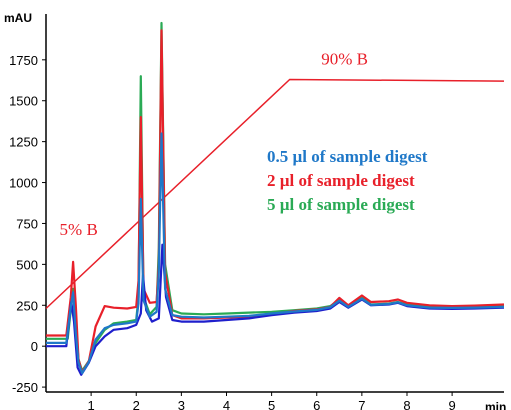 Image resolution: width=511 pixels, height=410 pixels. I want to click on y-tick-label: -250, so click(25, 387).